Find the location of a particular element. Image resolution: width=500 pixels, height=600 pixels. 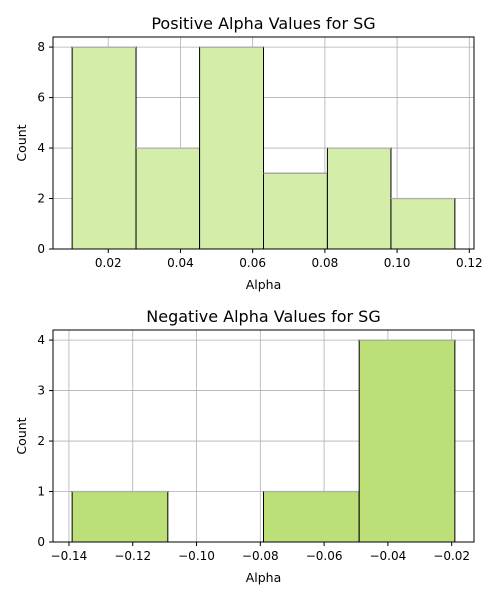

chart-title: Negative Alpha Values for SG is located at coordinates (263, 316).